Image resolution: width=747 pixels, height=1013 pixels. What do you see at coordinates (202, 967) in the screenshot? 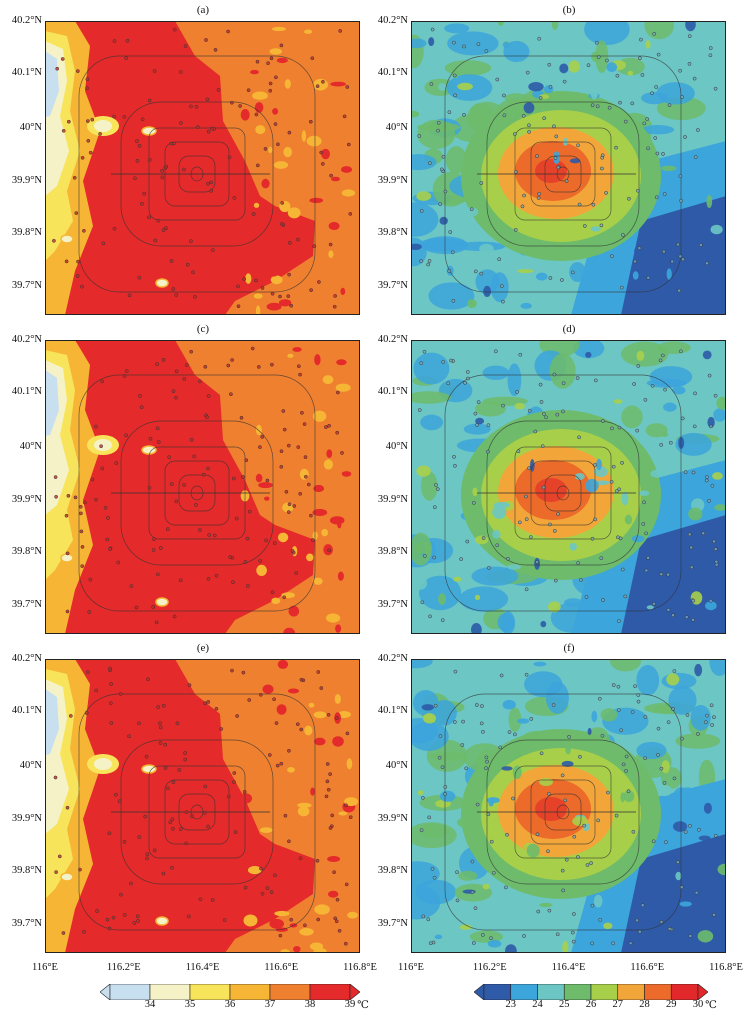
I see `longitude-label: 116.4°E` at bounding box center [202, 967].